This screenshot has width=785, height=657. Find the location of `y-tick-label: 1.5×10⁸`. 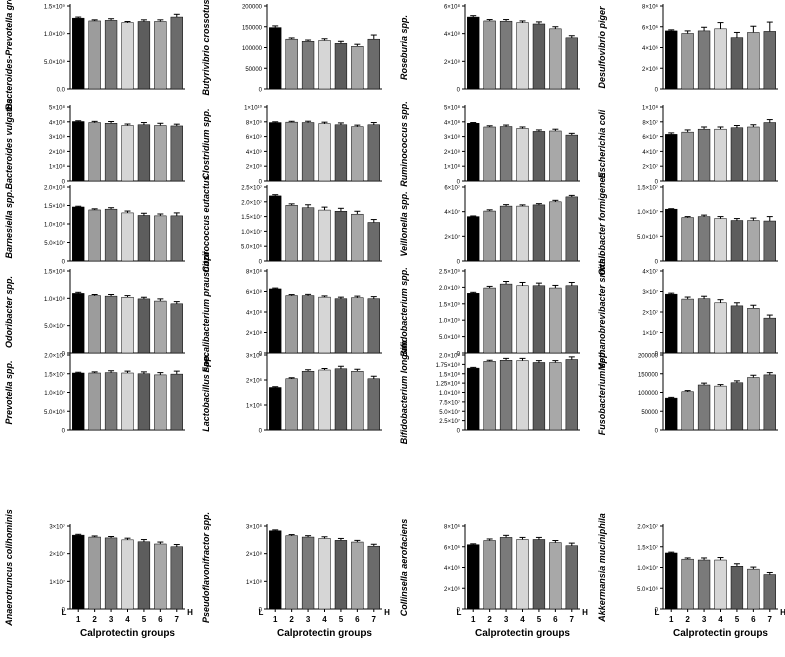

y-tick-label: 1.5×10⁸ is located at coordinates (55, 206).